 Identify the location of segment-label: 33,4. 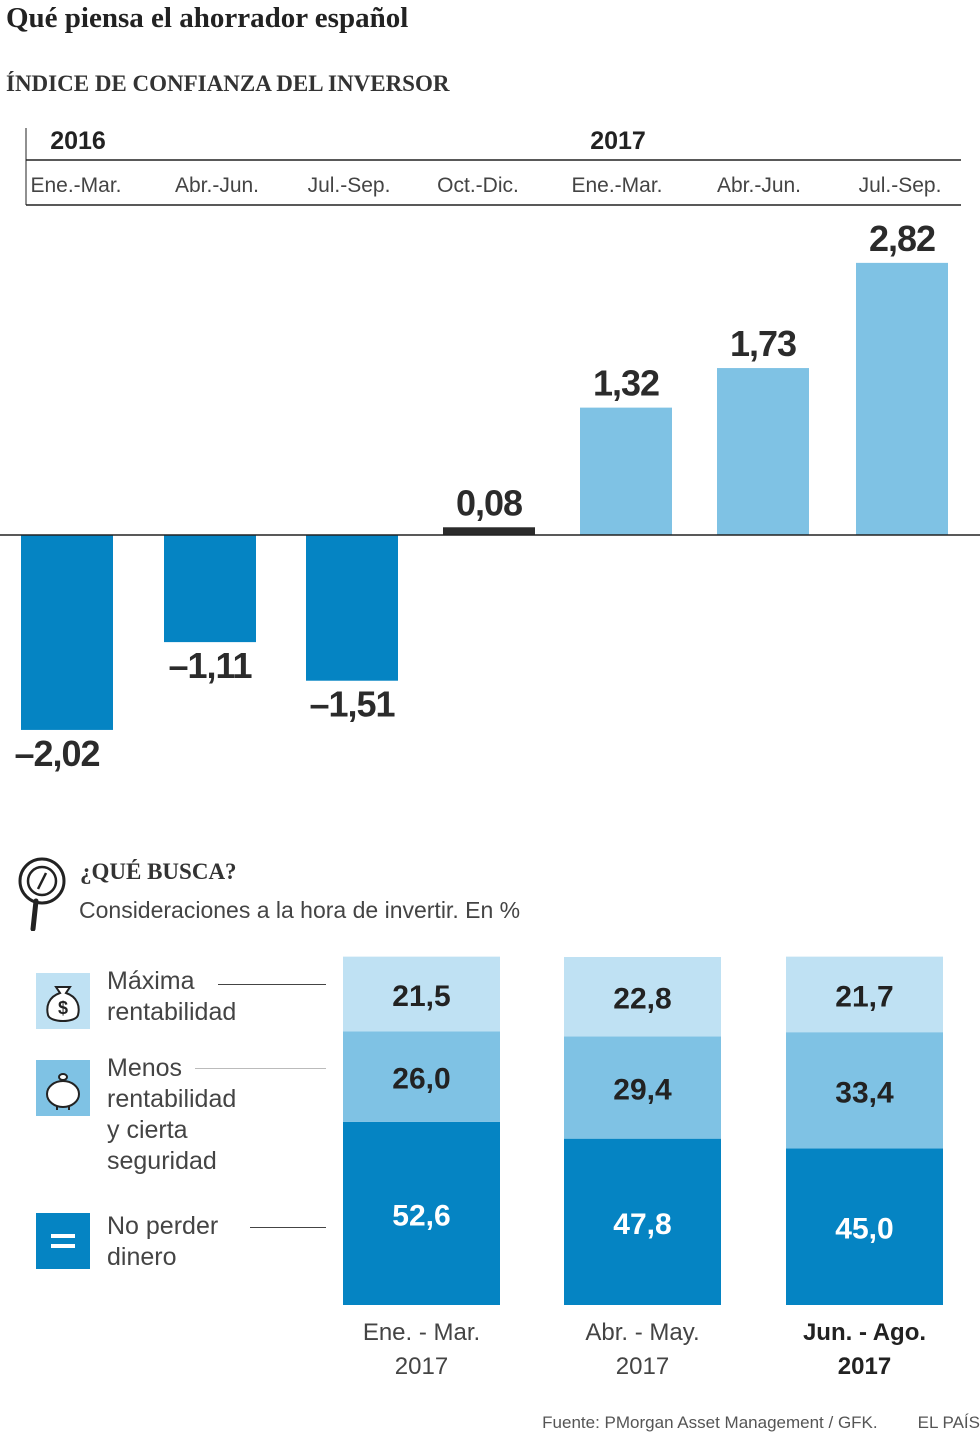
(864, 1092).